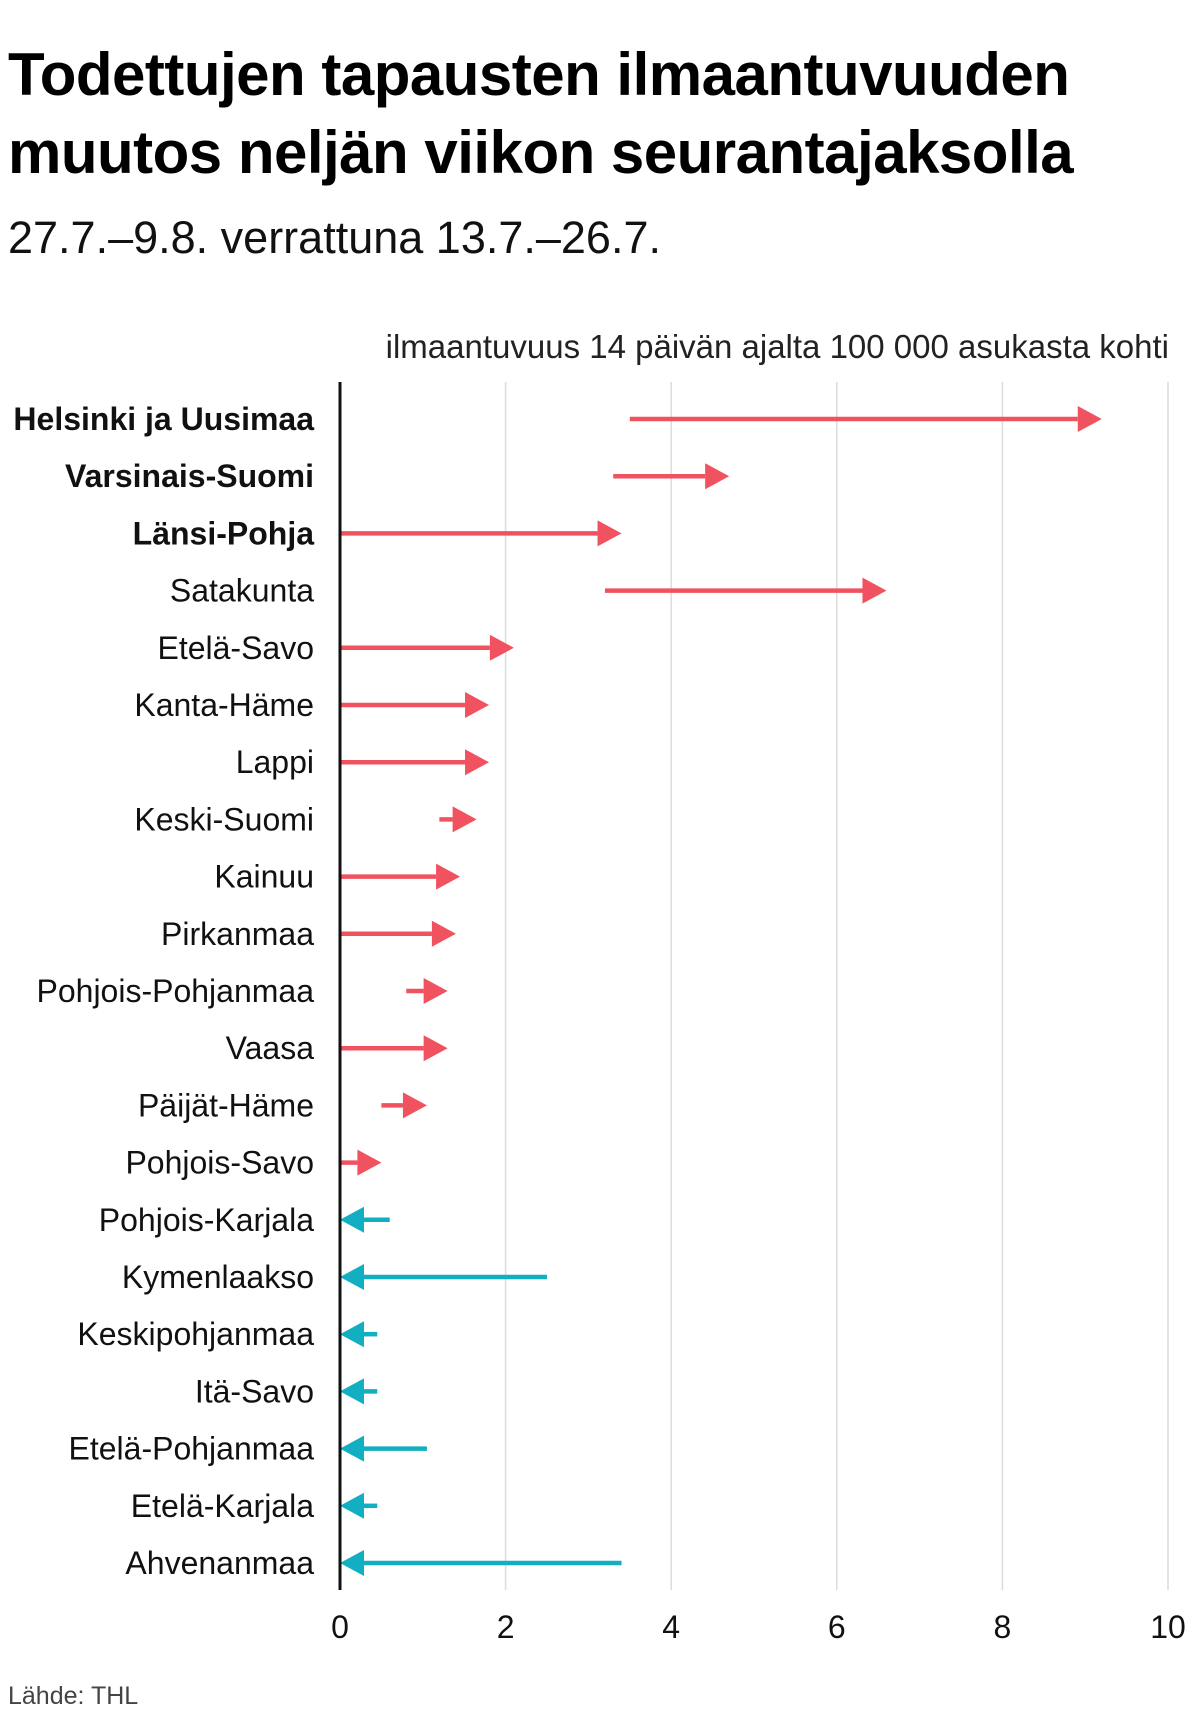  I want to click on category-label: Päijät-Häme, so click(226, 1105).